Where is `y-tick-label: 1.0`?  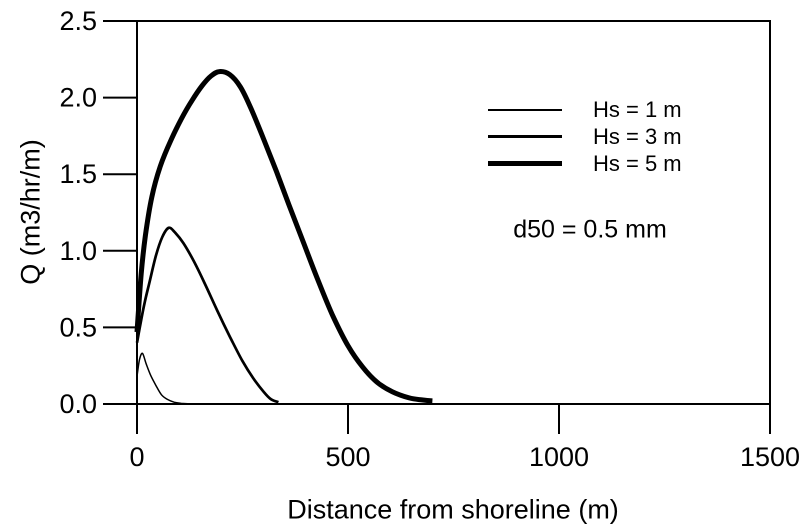
y-tick-label: 1.0 is located at coordinates (78, 251).